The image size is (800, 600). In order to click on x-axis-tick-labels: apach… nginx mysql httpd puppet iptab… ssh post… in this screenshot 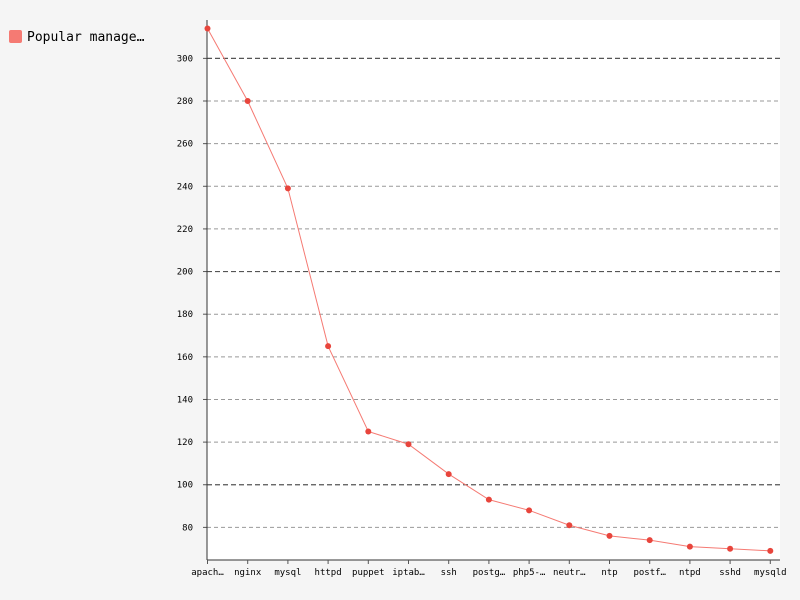, I will do `click(488, 573)`.